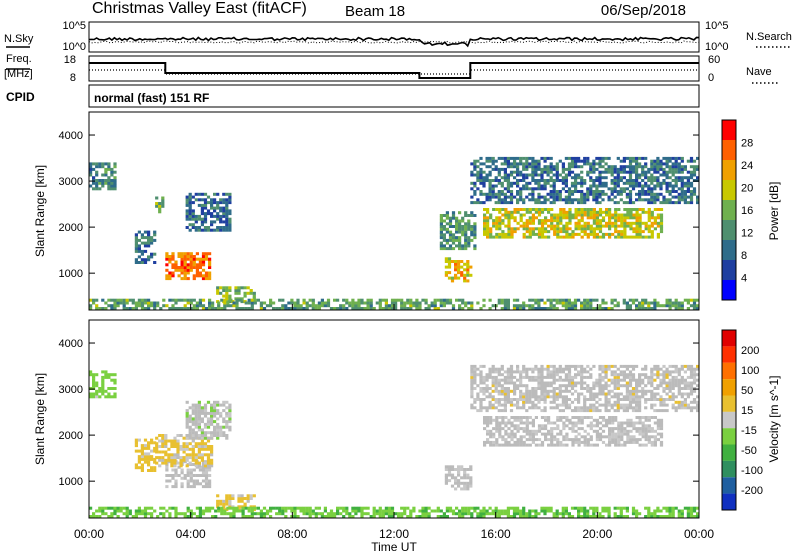 The image size is (800, 554). Describe the element at coordinates (375, 11) in the screenshot. I see `beam-label: Beam 18` at that location.